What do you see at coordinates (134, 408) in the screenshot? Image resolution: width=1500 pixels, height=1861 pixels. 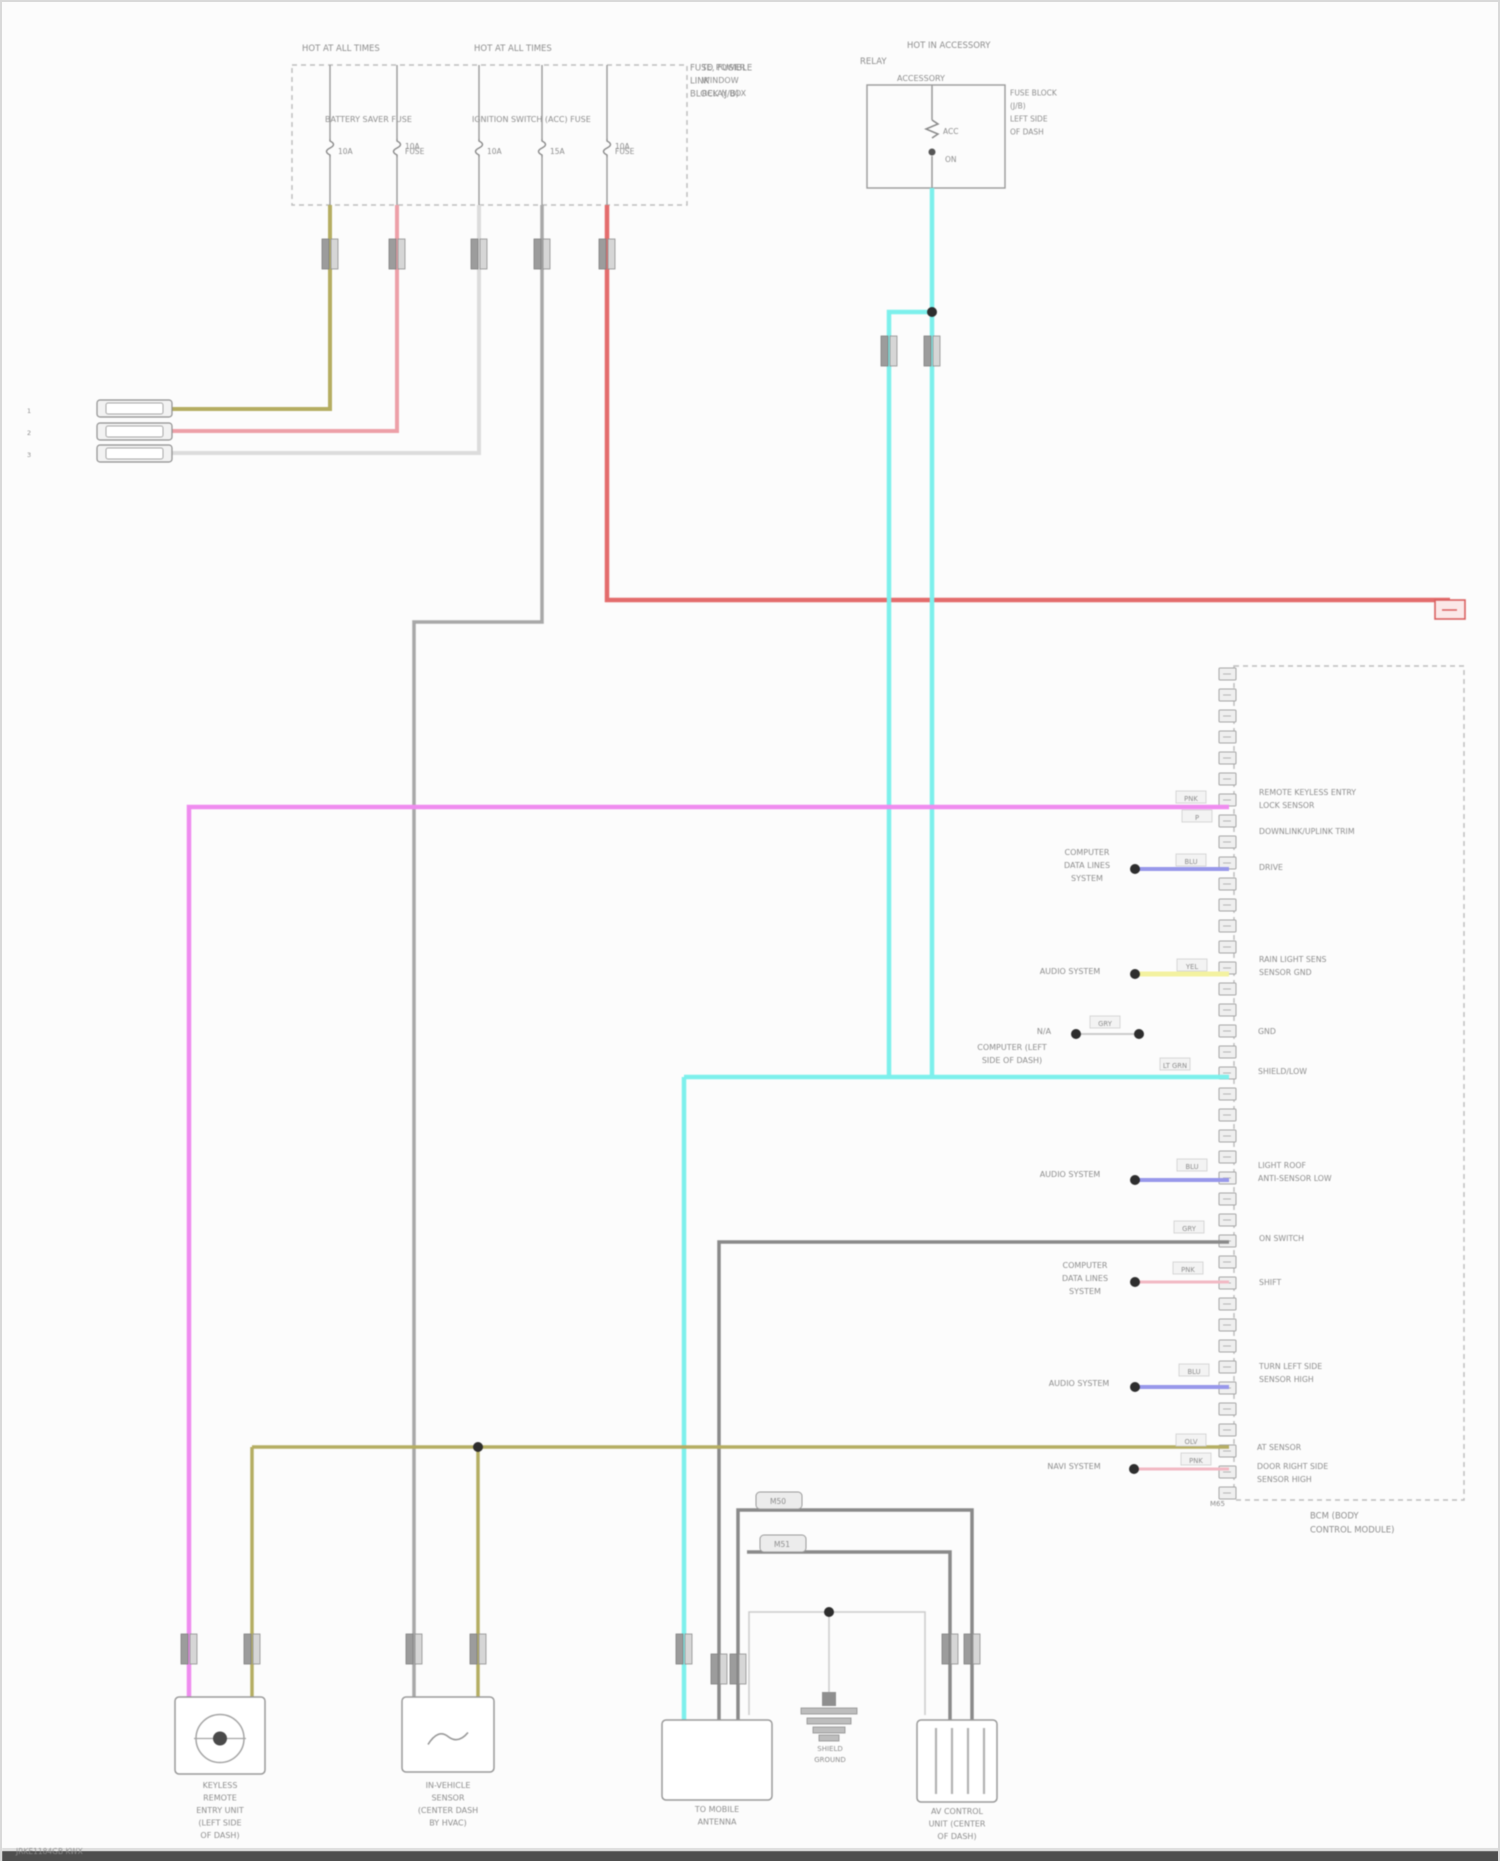 I see `left-connector-1-inner` at bounding box center [134, 408].